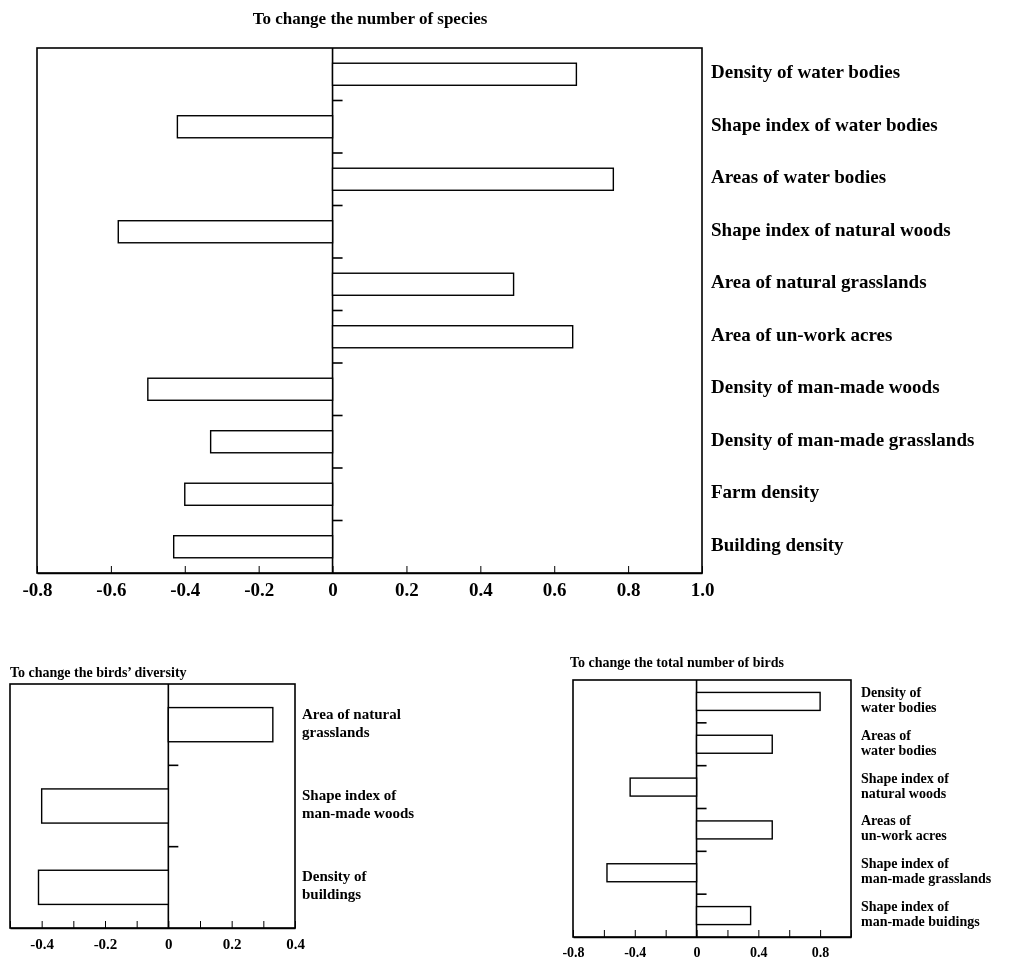  What do you see at coordinates (778, 545) in the screenshot?
I see `y-tick-label: Building density` at bounding box center [778, 545].